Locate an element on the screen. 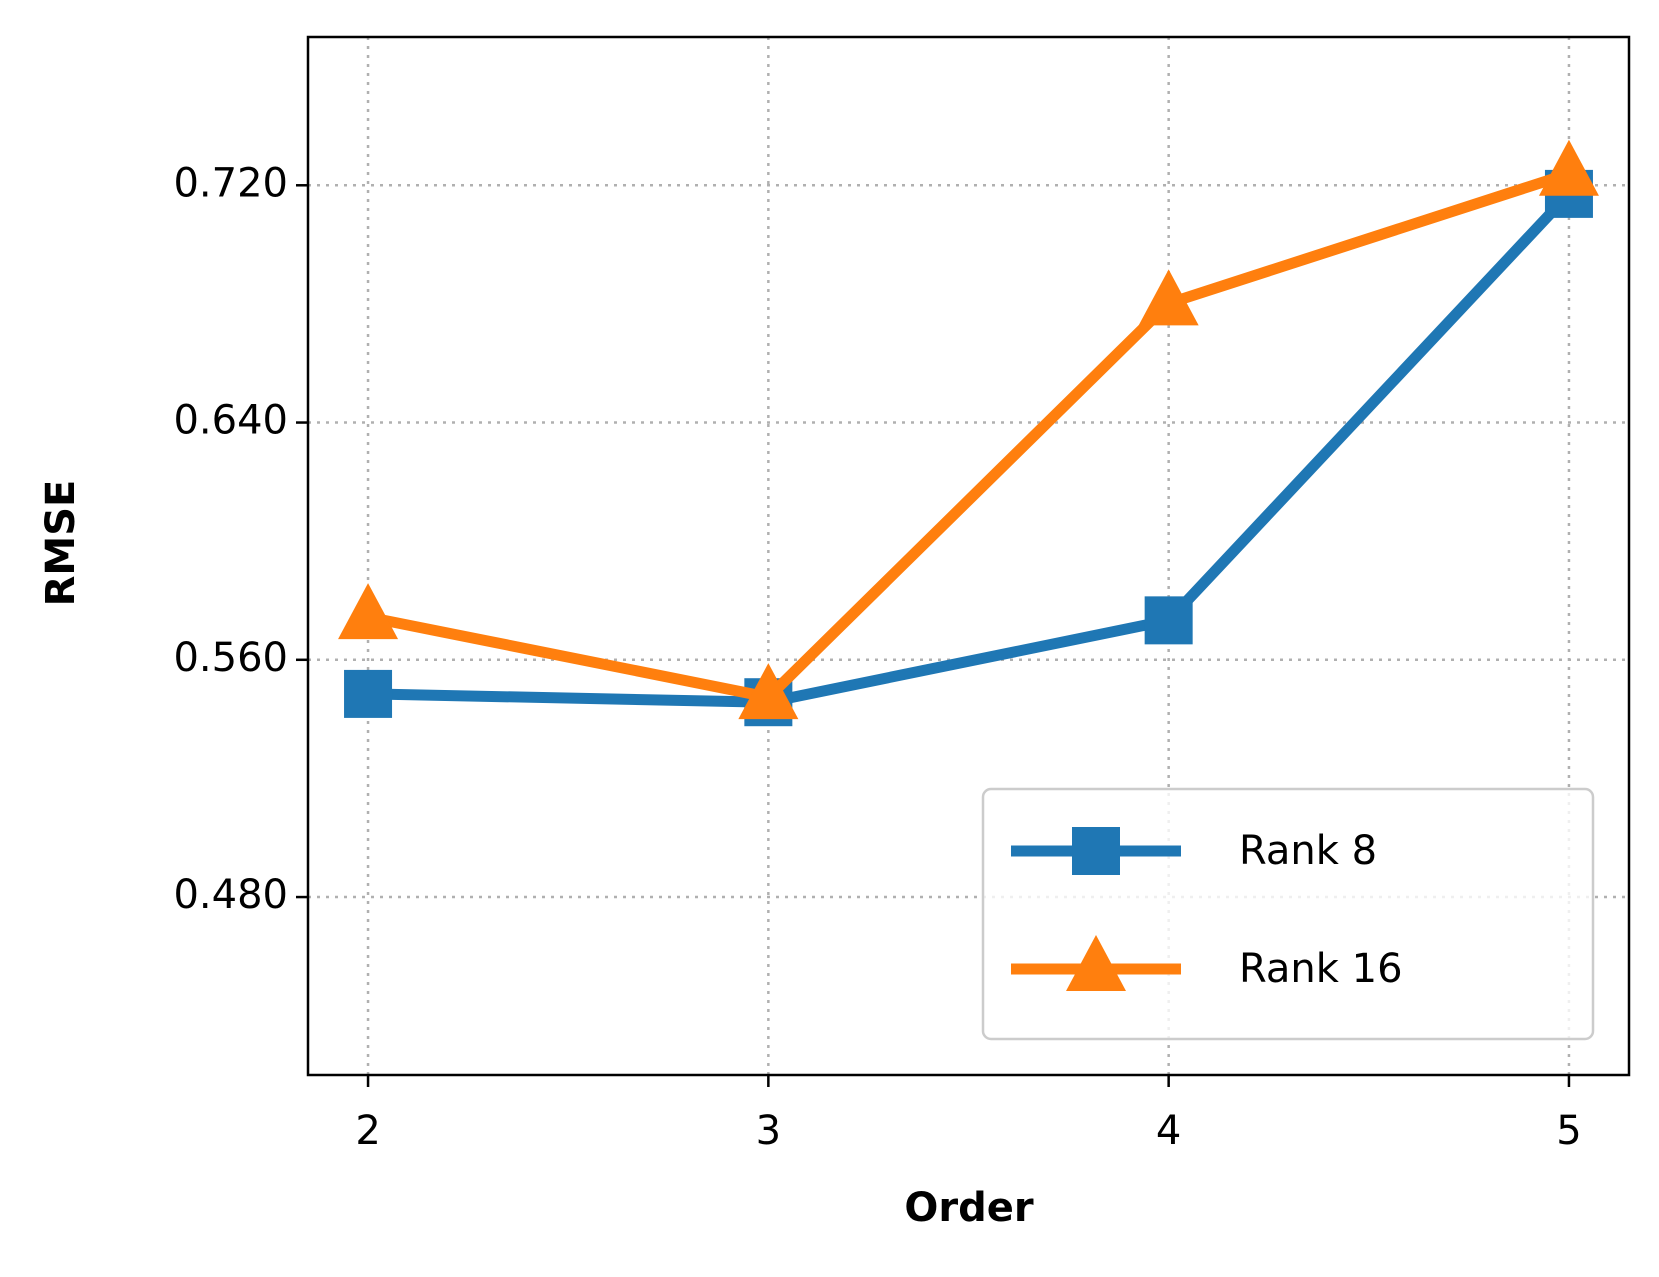 The width and height of the screenshot is (1659, 1277). legend-label: Rank 8 is located at coordinates (1308, 851).